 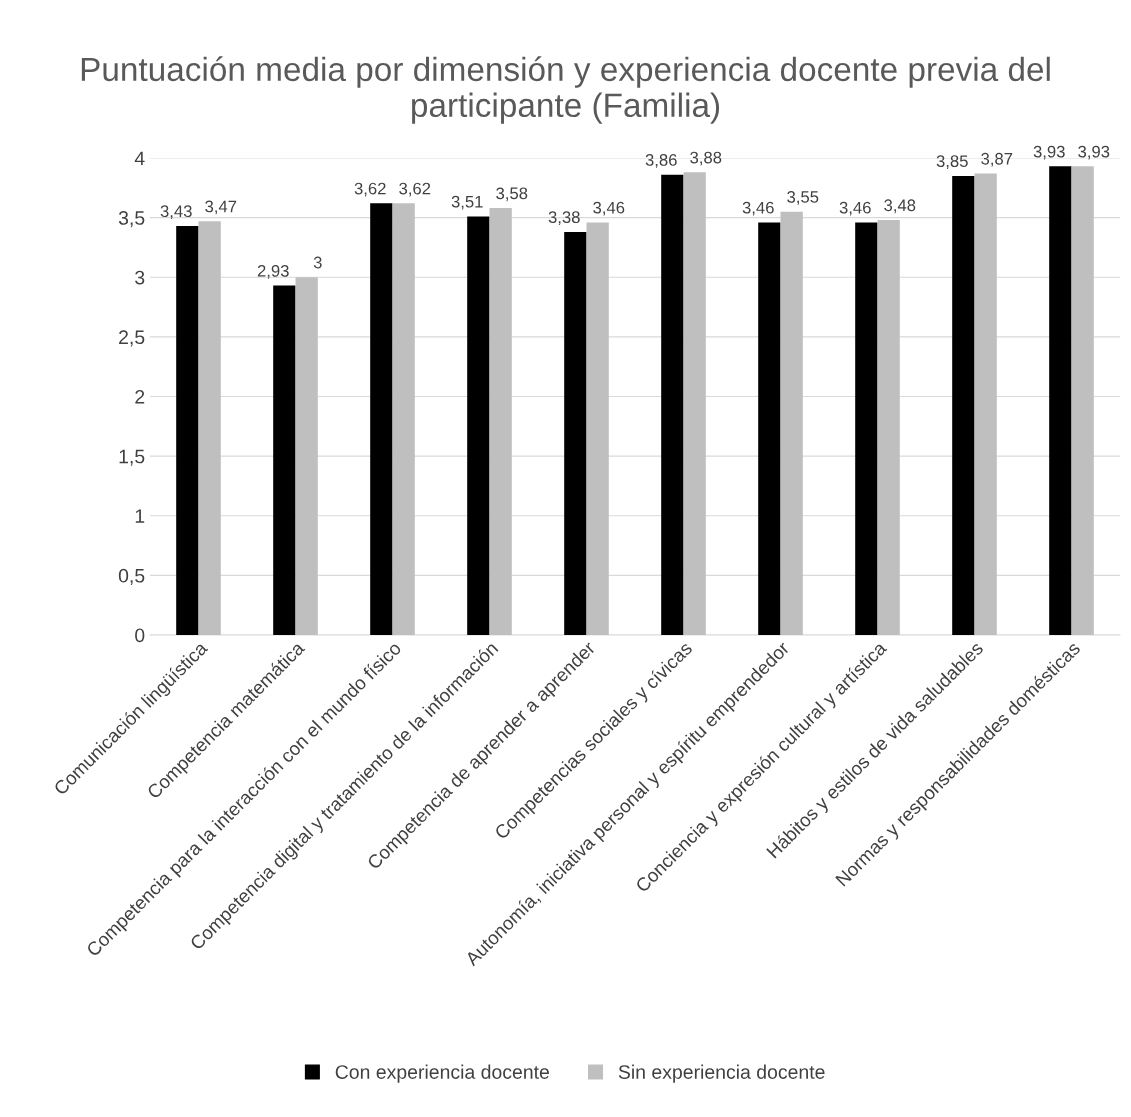 What do you see at coordinates (564, 218) in the screenshot?
I see `data-label: 3,38` at bounding box center [564, 218].